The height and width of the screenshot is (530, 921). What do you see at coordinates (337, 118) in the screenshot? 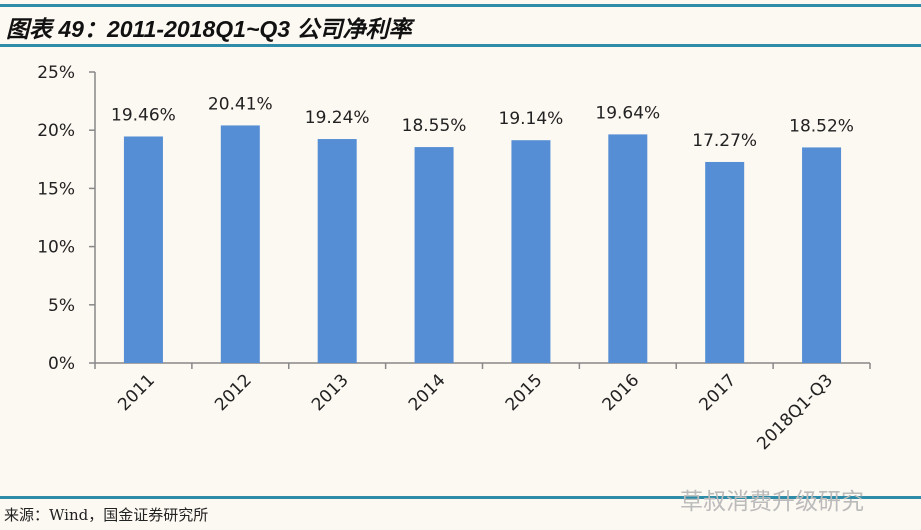
I see `data-label: 19.24%` at bounding box center [337, 118].